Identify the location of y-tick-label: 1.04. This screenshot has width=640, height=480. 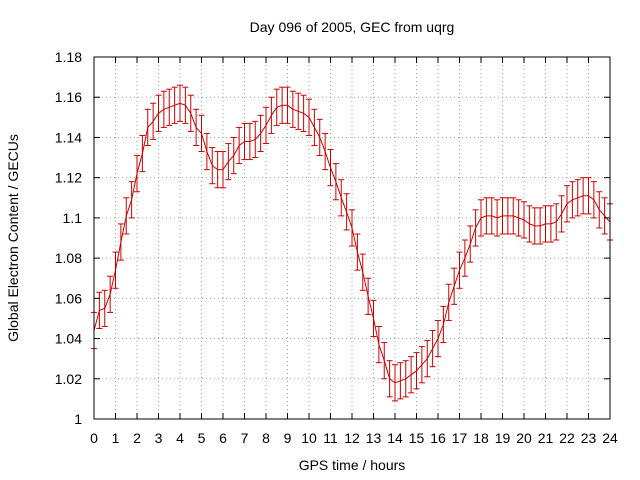
(68, 339).